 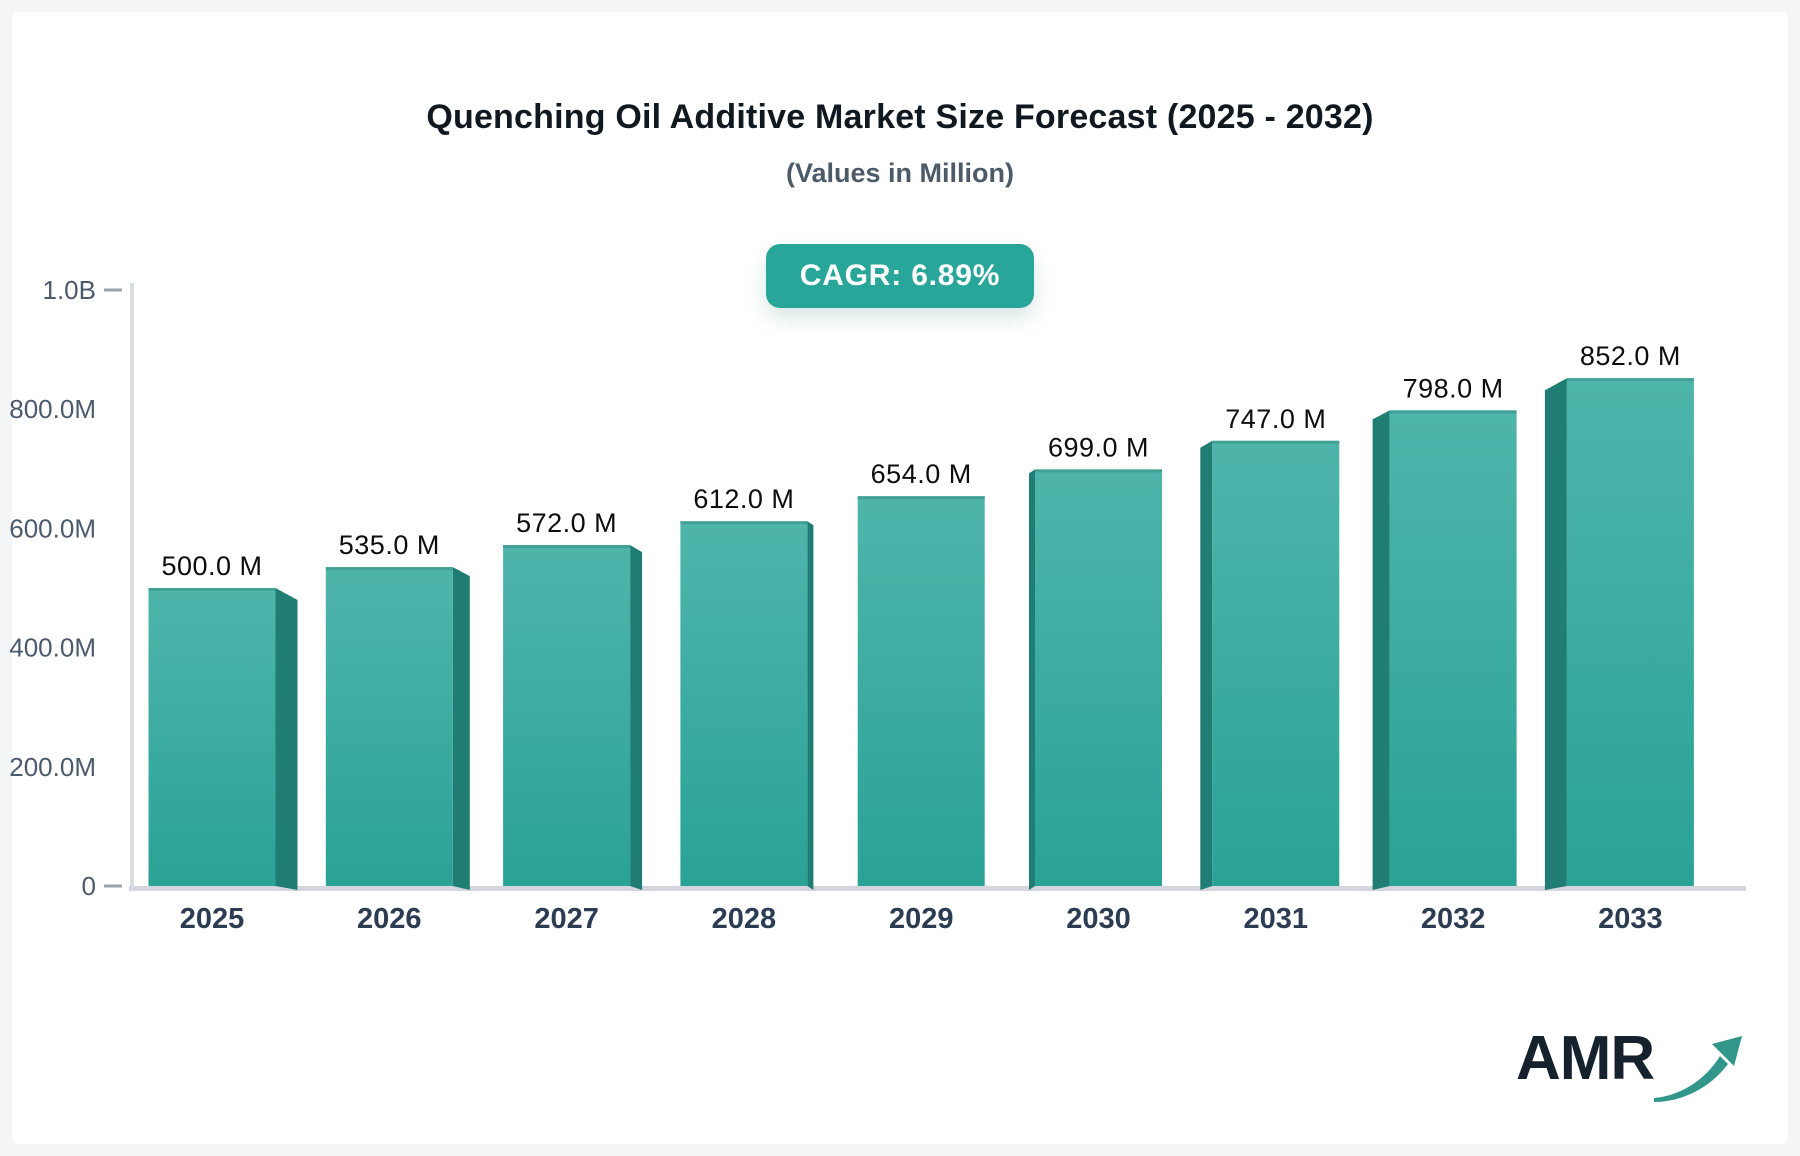 I want to click on x-axis-label: 2028, so click(x=744, y=919).